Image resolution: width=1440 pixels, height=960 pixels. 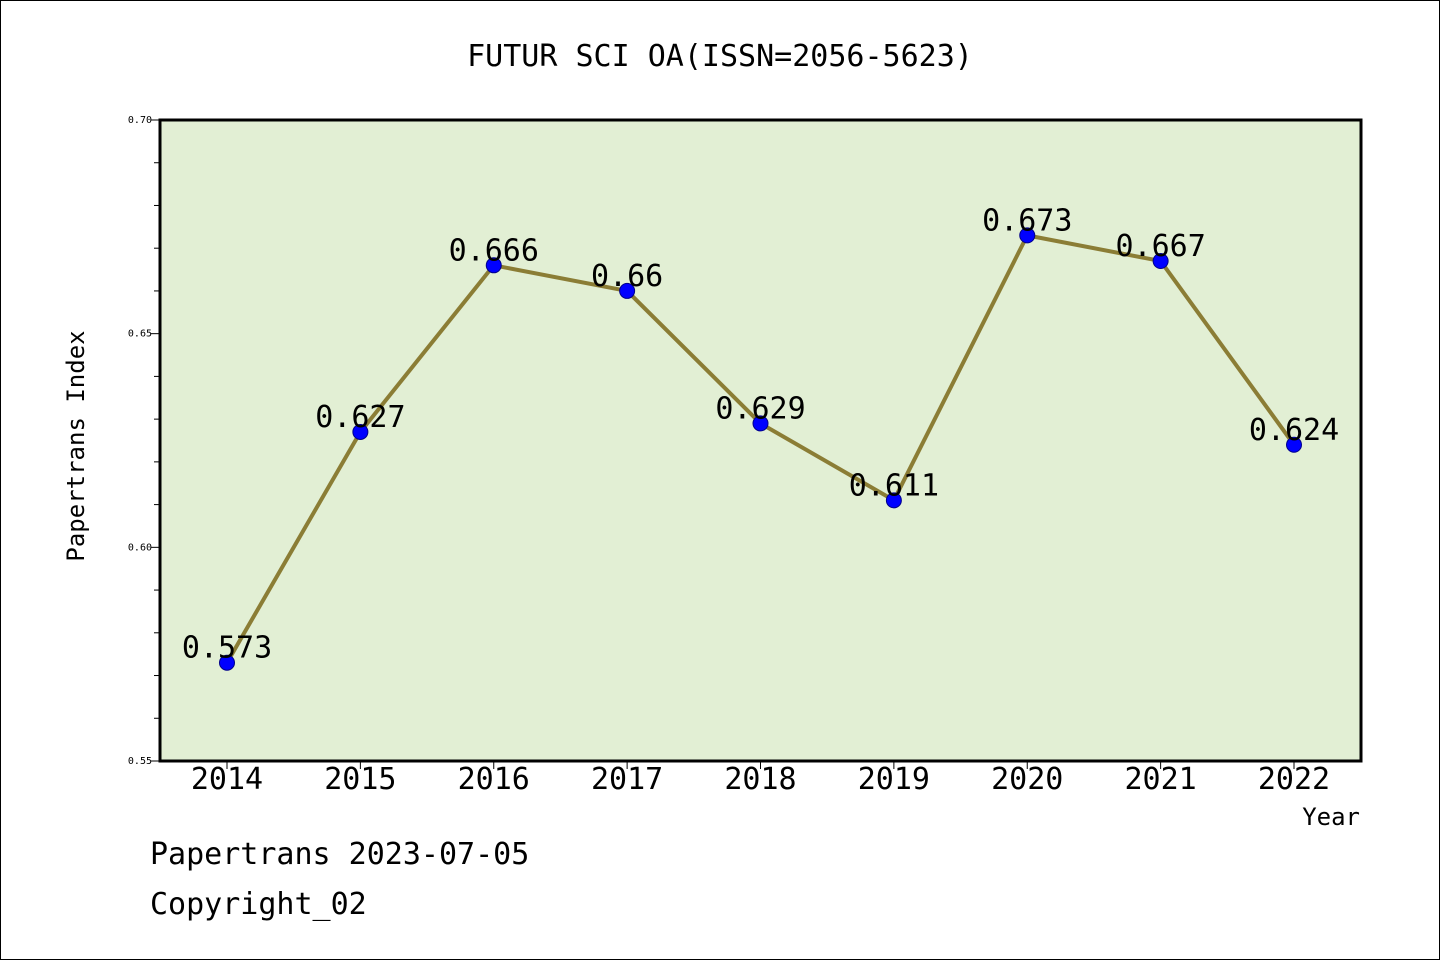 What do you see at coordinates (494, 250) in the screenshot?
I see `data-label: 0.666` at bounding box center [494, 250].